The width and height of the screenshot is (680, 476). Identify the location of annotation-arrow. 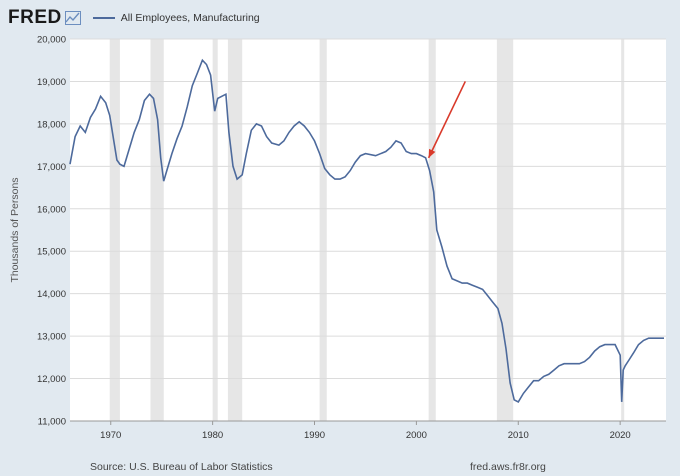
(447, 120).